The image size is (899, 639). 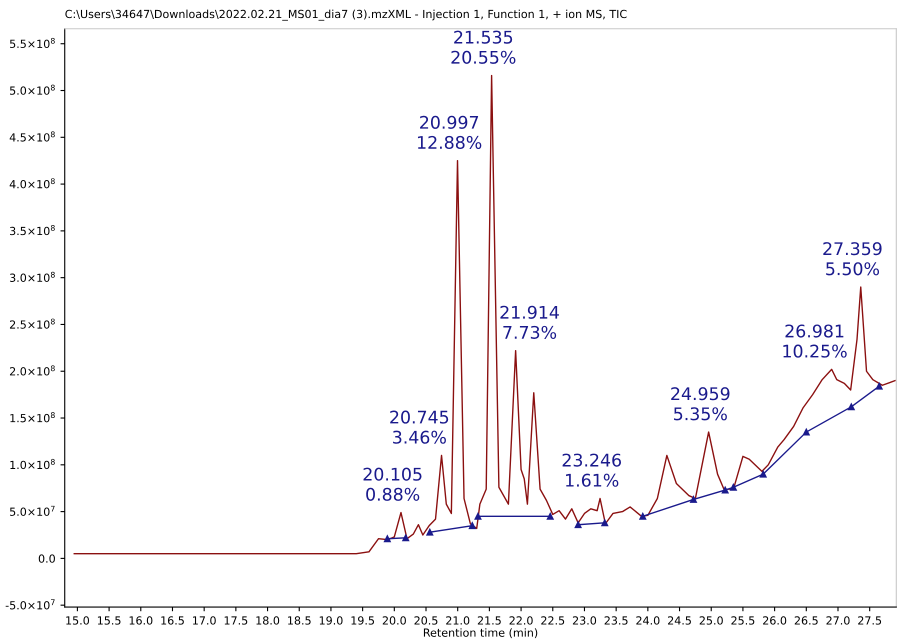 I want to click on x-tick-label: 17.5, so click(x=236, y=620).